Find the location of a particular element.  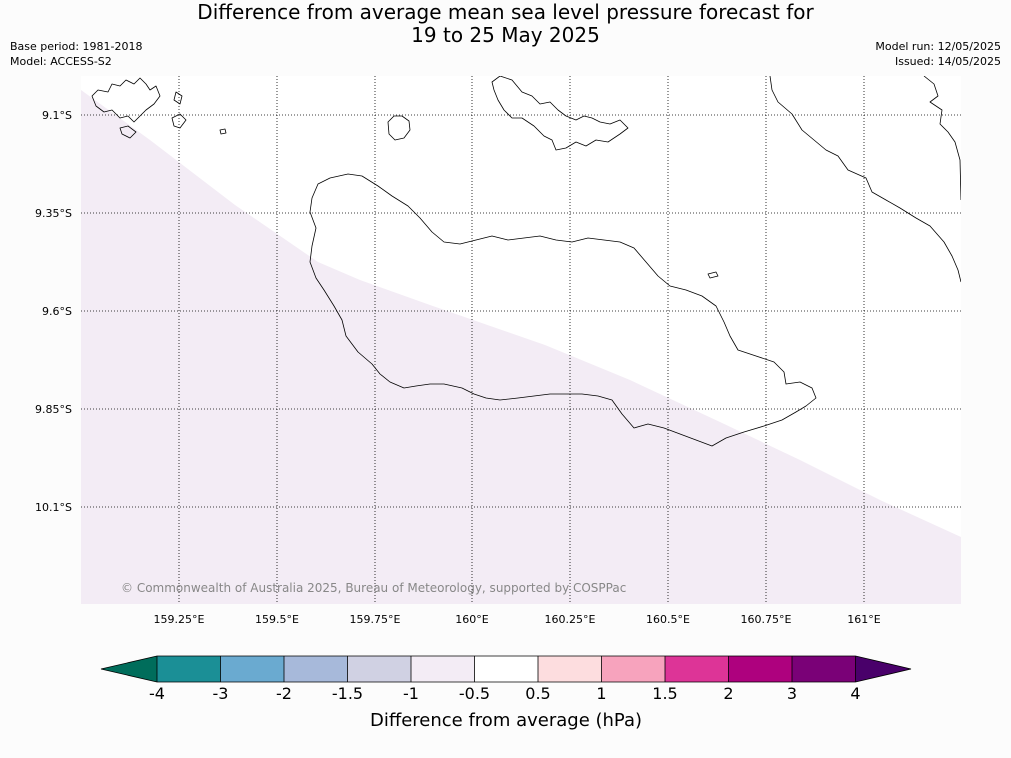

colorbar-tick: -1 is located at coordinates (411, 693).